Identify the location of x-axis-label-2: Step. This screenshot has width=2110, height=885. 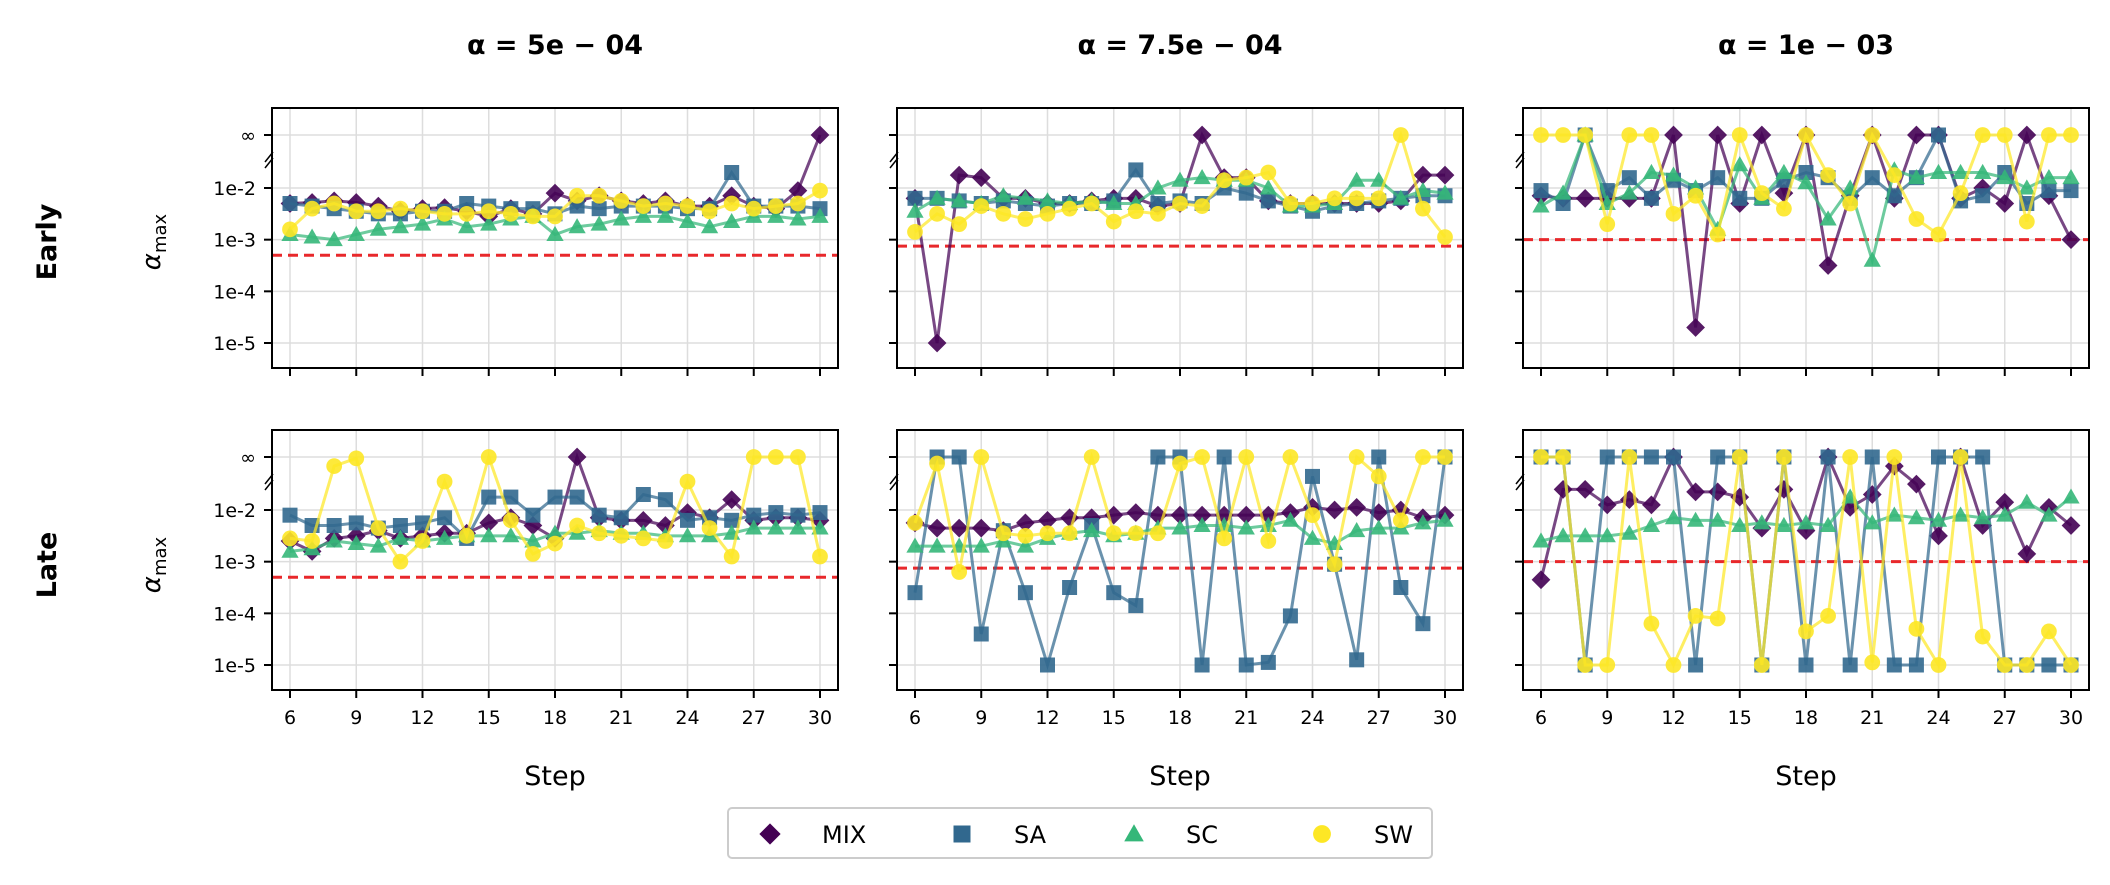
(1179, 776).